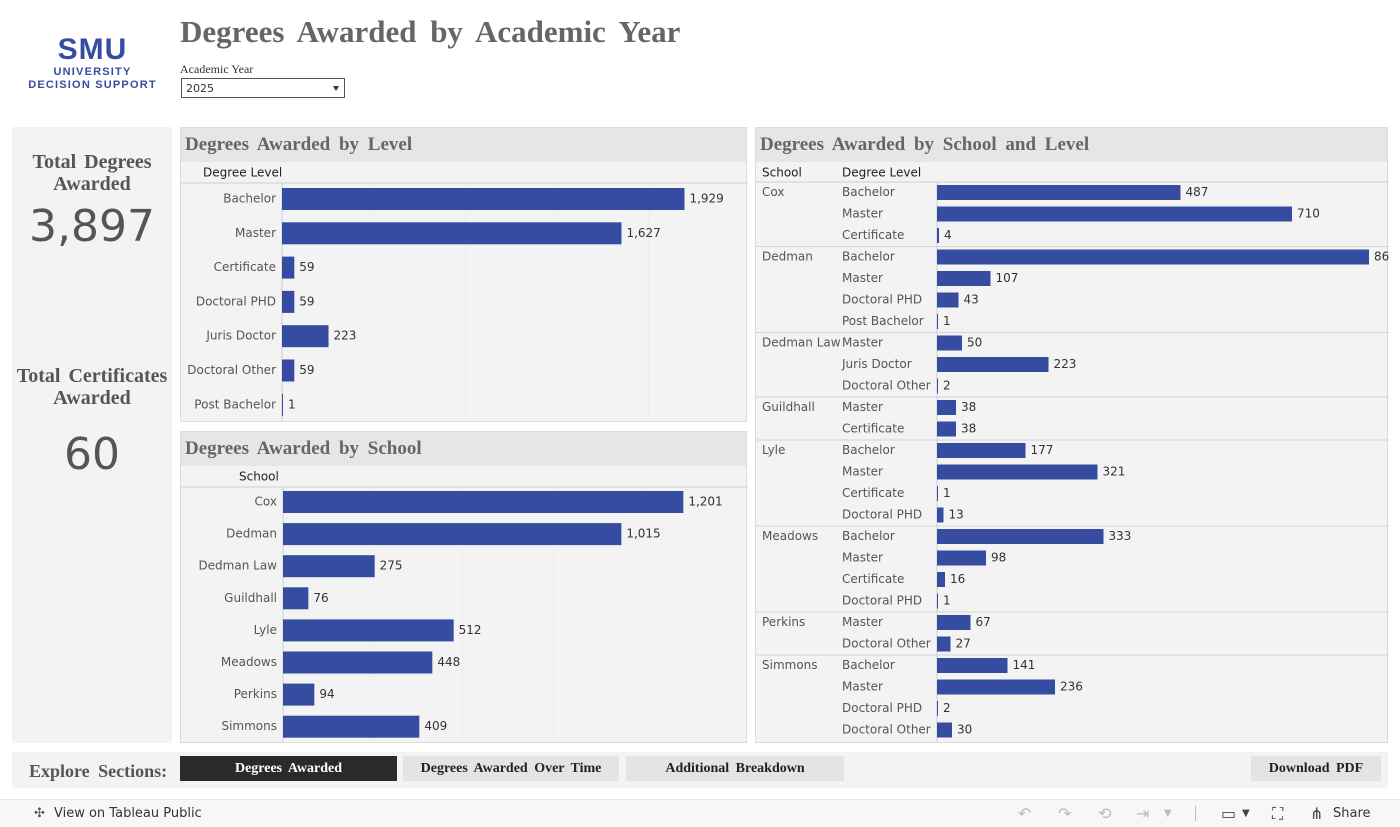  What do you see at coordinates (306, 267) in the screenshot?
I see `data-label: 59` at bounding box center [306, 267].